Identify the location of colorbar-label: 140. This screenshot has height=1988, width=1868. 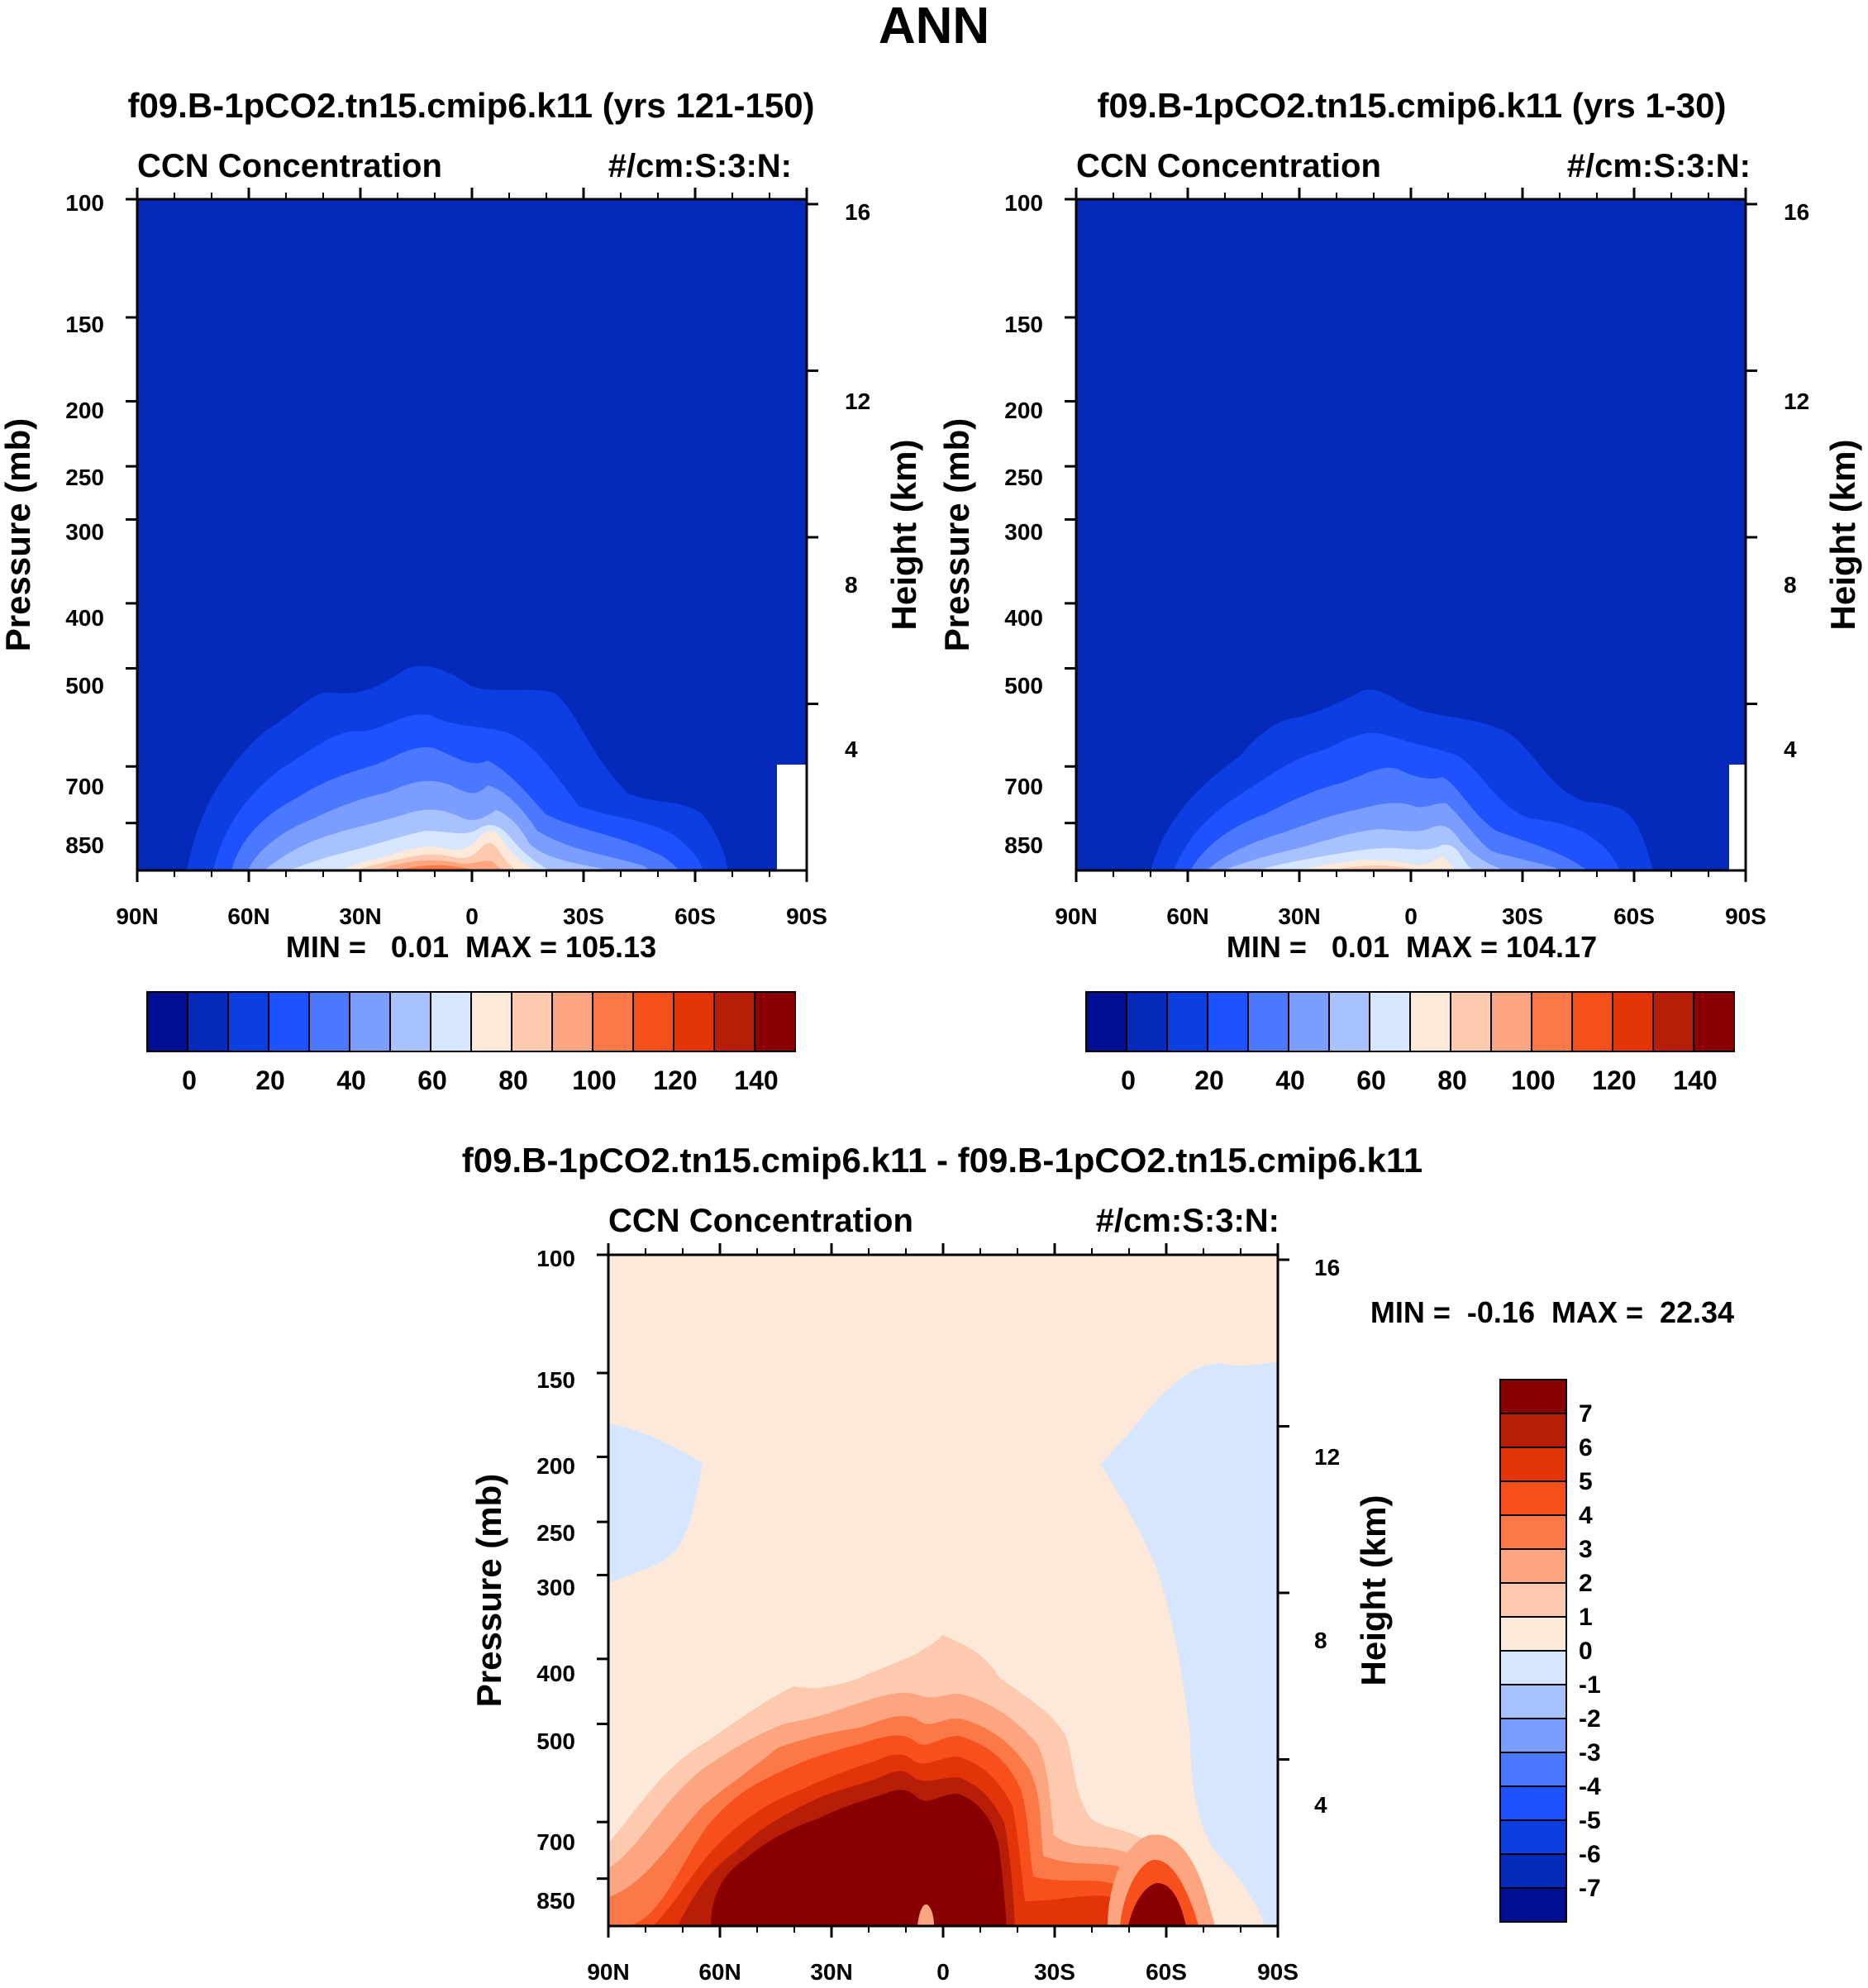
(1695, 1080).